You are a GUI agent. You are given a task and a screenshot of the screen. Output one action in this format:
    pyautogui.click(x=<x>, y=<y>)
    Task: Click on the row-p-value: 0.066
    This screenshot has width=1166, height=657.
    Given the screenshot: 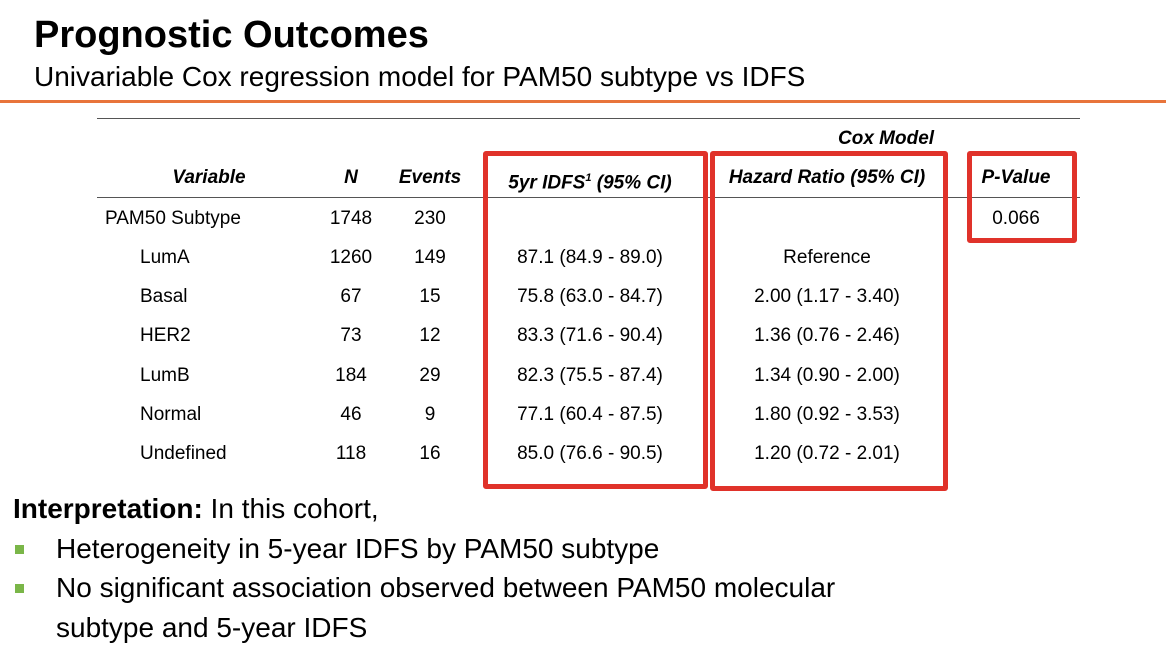 What is the action you would take?
    pyautogui.click(x=1016, y=218)
    